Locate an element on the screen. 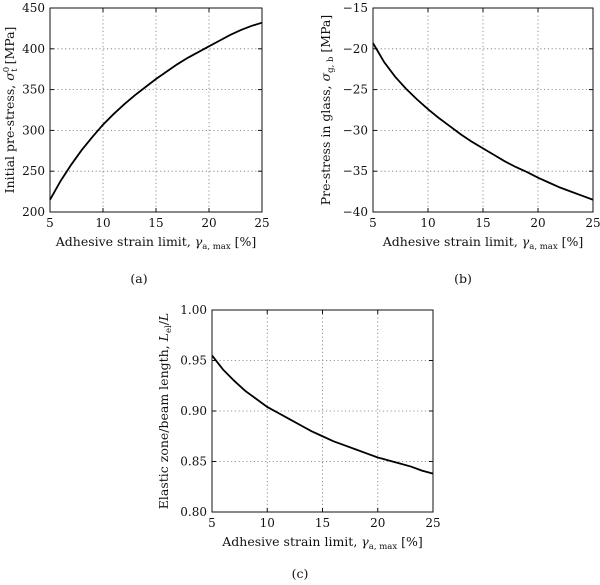  y-axis-label: Elastic zone/beam length, Lel/L is located at coordinates (165, 411).